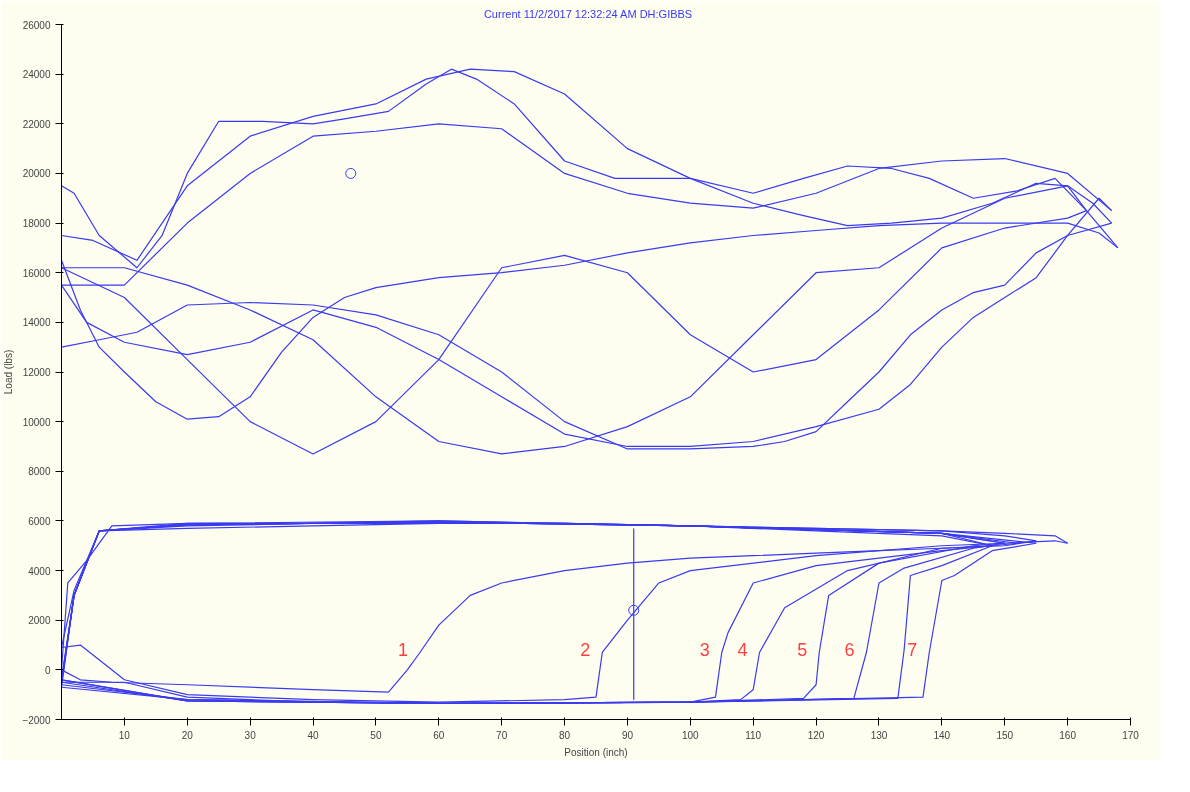 This screenshot has height=792, width=1190. I want to click on annotation: 2, so click(585, 650).